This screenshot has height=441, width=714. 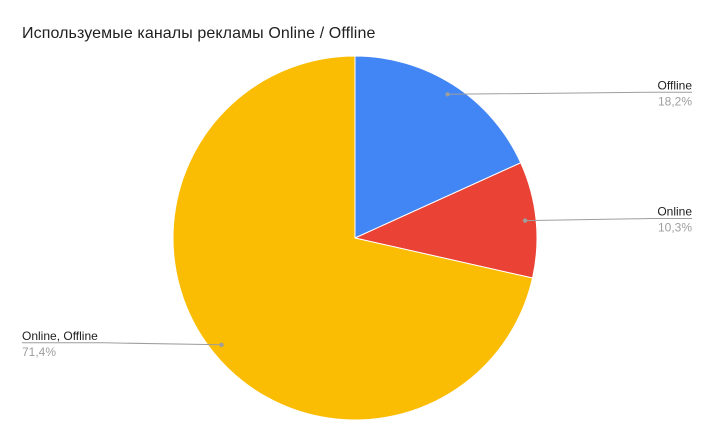 What do you see at coordinates (608, 220) in the screenshot?
I see `leader-line-online` at bounding box center [608, 220].